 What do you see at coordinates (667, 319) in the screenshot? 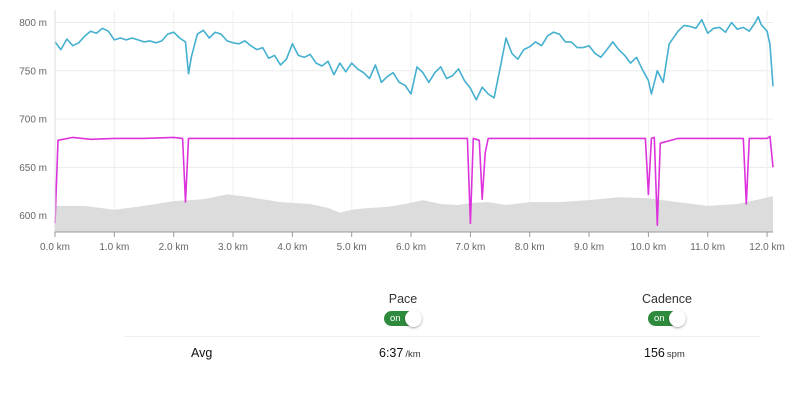
I see `cadence-toggle: on` at bounding box center [667, 319].